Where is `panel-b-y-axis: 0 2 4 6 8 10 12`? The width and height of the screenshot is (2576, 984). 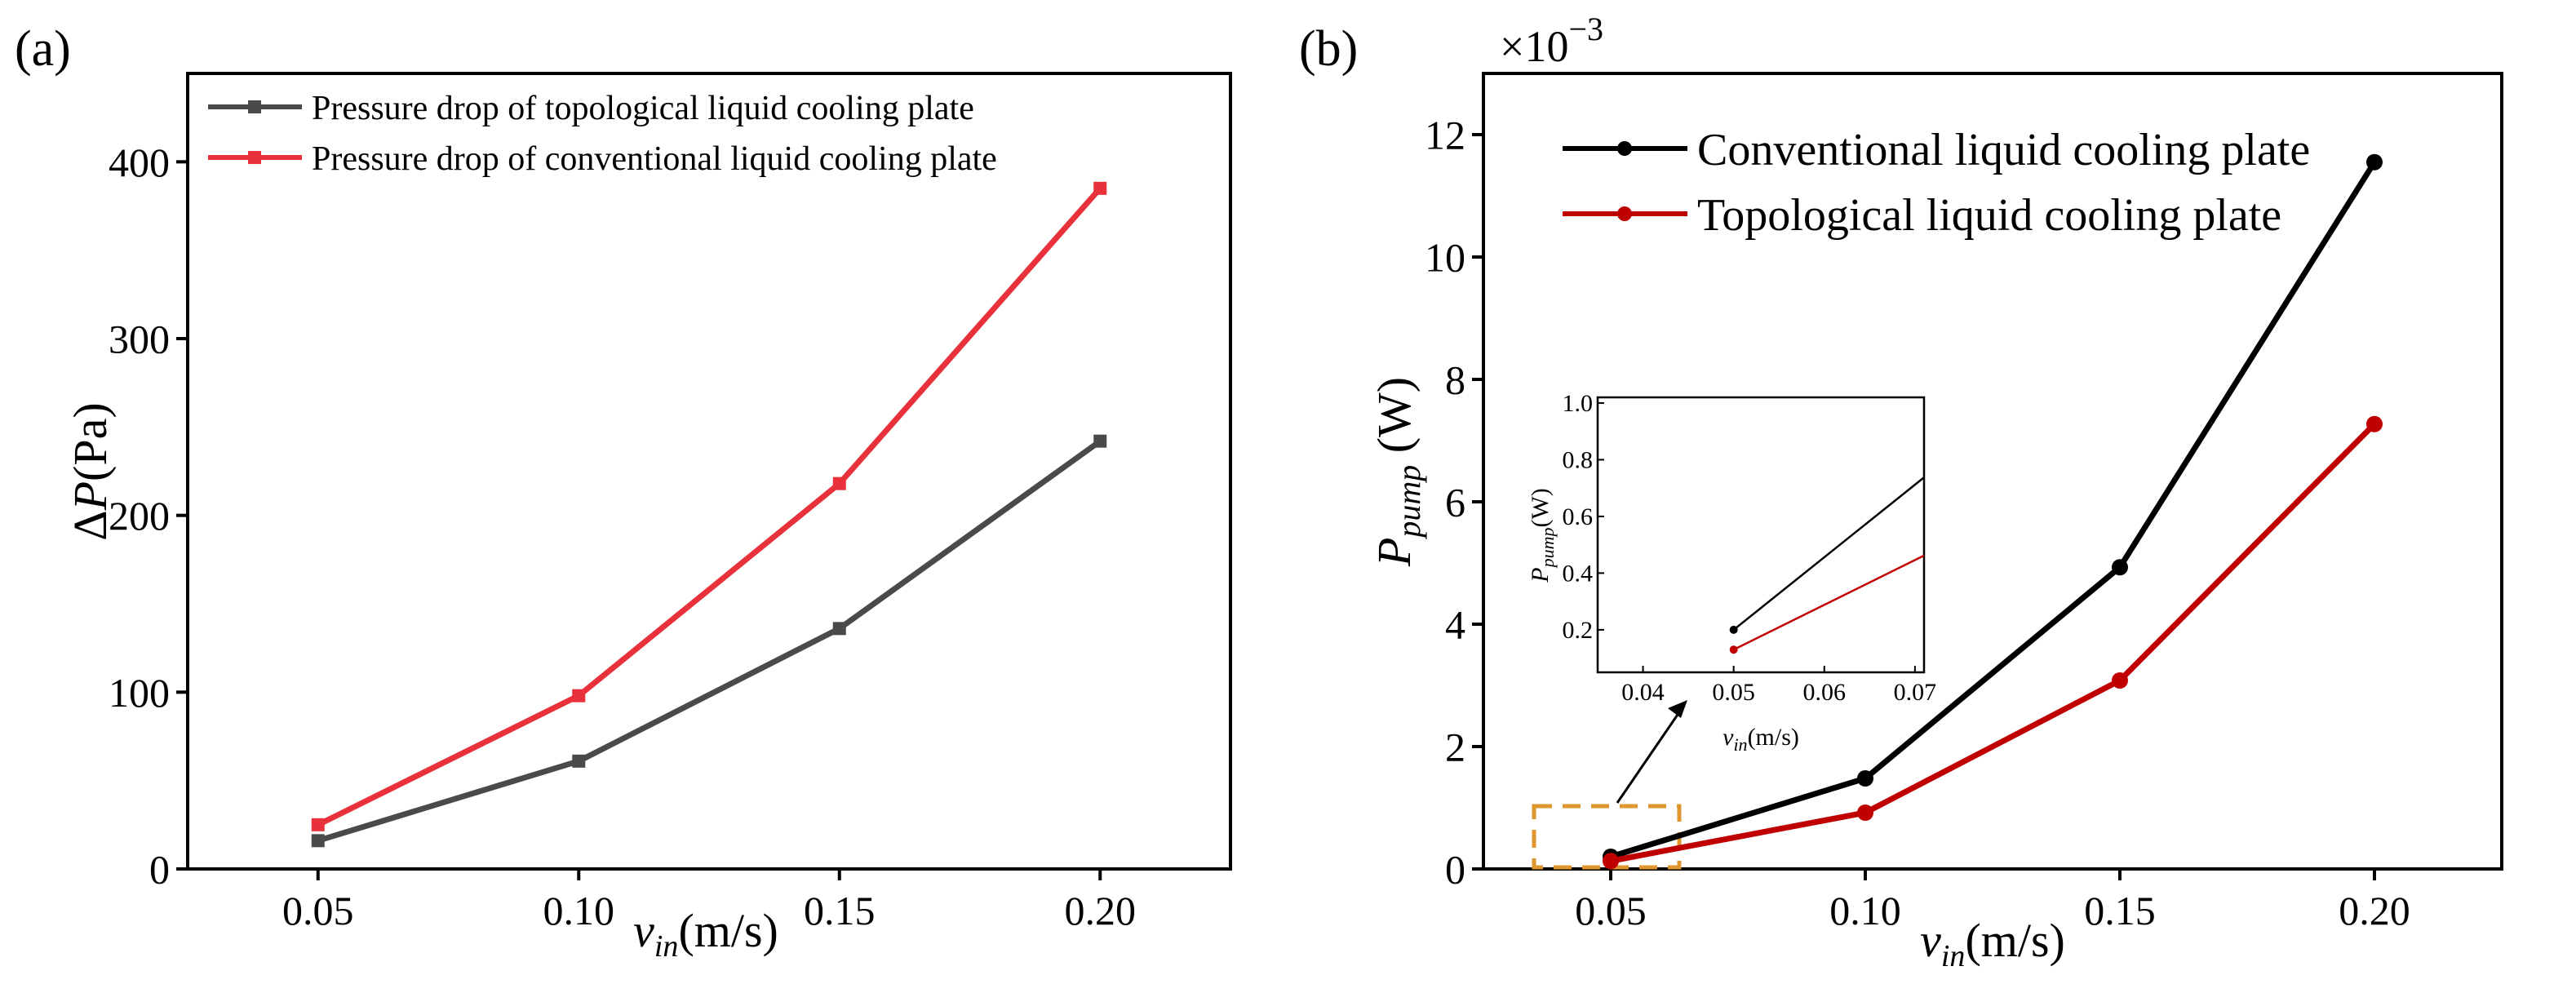
panel-b-y-axis: 0 2 4 6 8 10 12 is located at coordinates (1454, 503).